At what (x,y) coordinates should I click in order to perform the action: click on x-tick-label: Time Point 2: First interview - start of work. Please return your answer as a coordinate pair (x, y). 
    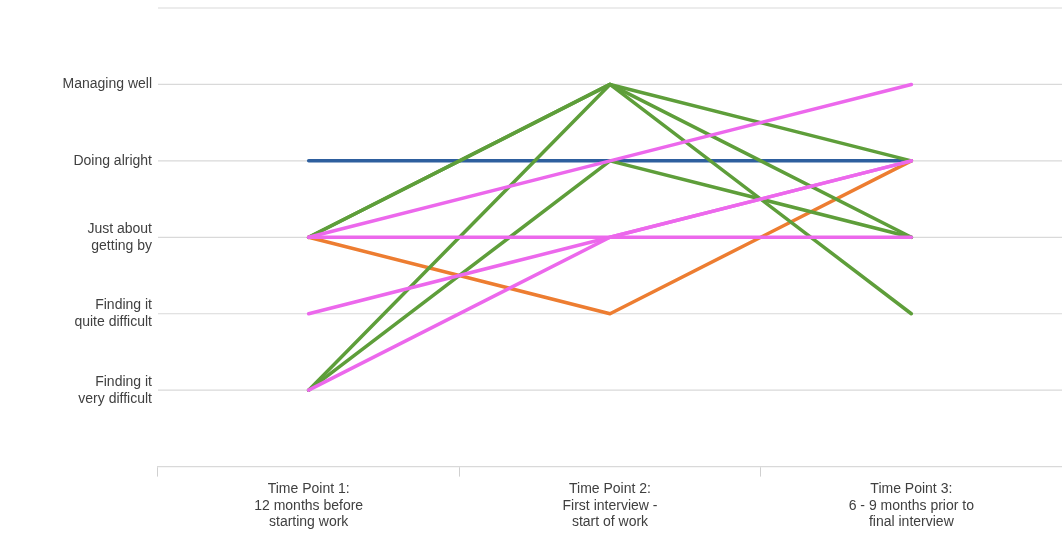
    Looking at the image, I should click on (610, 504).